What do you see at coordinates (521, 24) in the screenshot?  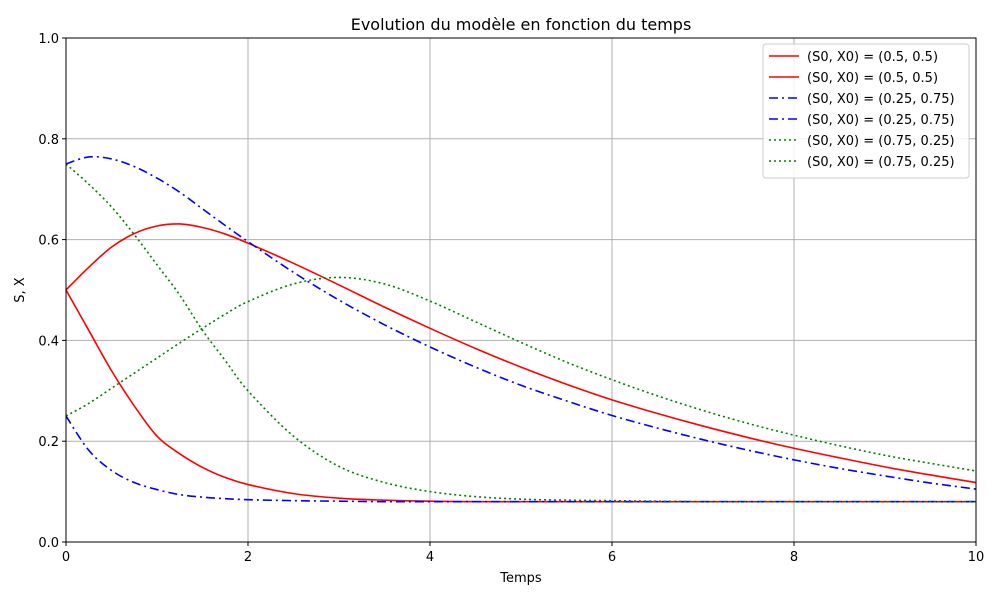 I see `chart-title: Evolution du modèle en fonction du temps` at bounding box center [521, 24].